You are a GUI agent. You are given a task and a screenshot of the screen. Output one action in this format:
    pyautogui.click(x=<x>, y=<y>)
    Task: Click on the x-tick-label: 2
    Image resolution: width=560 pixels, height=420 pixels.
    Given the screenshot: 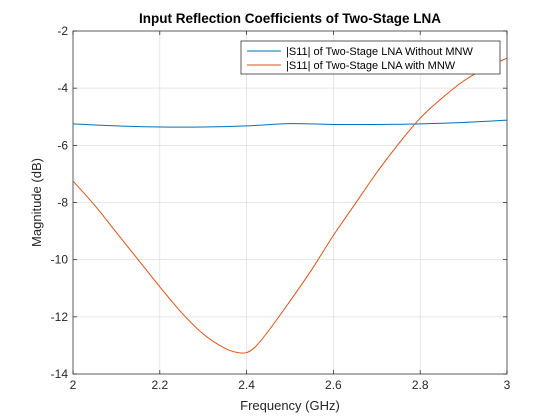 What is the action you would take?
    pyautogui.click(x=73, y=385)
    